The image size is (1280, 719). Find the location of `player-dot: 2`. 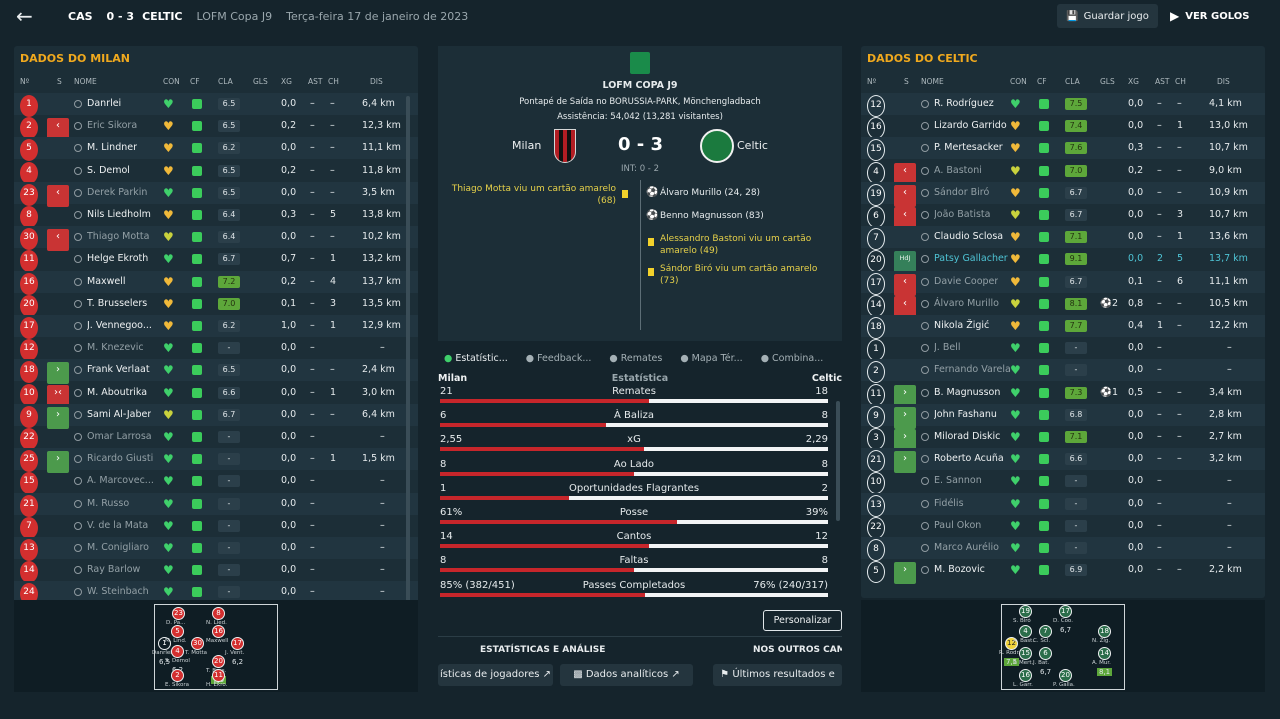

player-dot: 2 is located at coordinates (177, 675).